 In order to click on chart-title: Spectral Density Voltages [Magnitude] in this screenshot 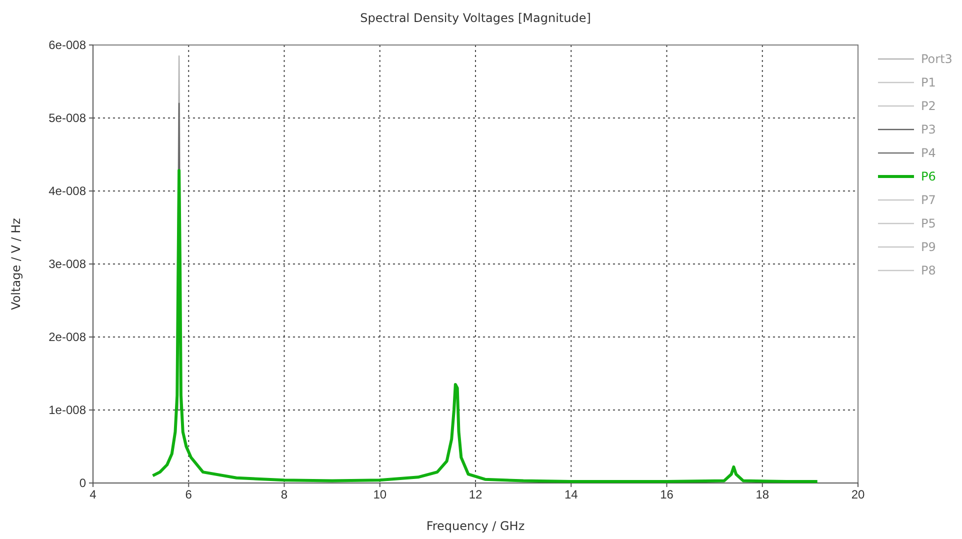, I will do `click(475, 18)`.